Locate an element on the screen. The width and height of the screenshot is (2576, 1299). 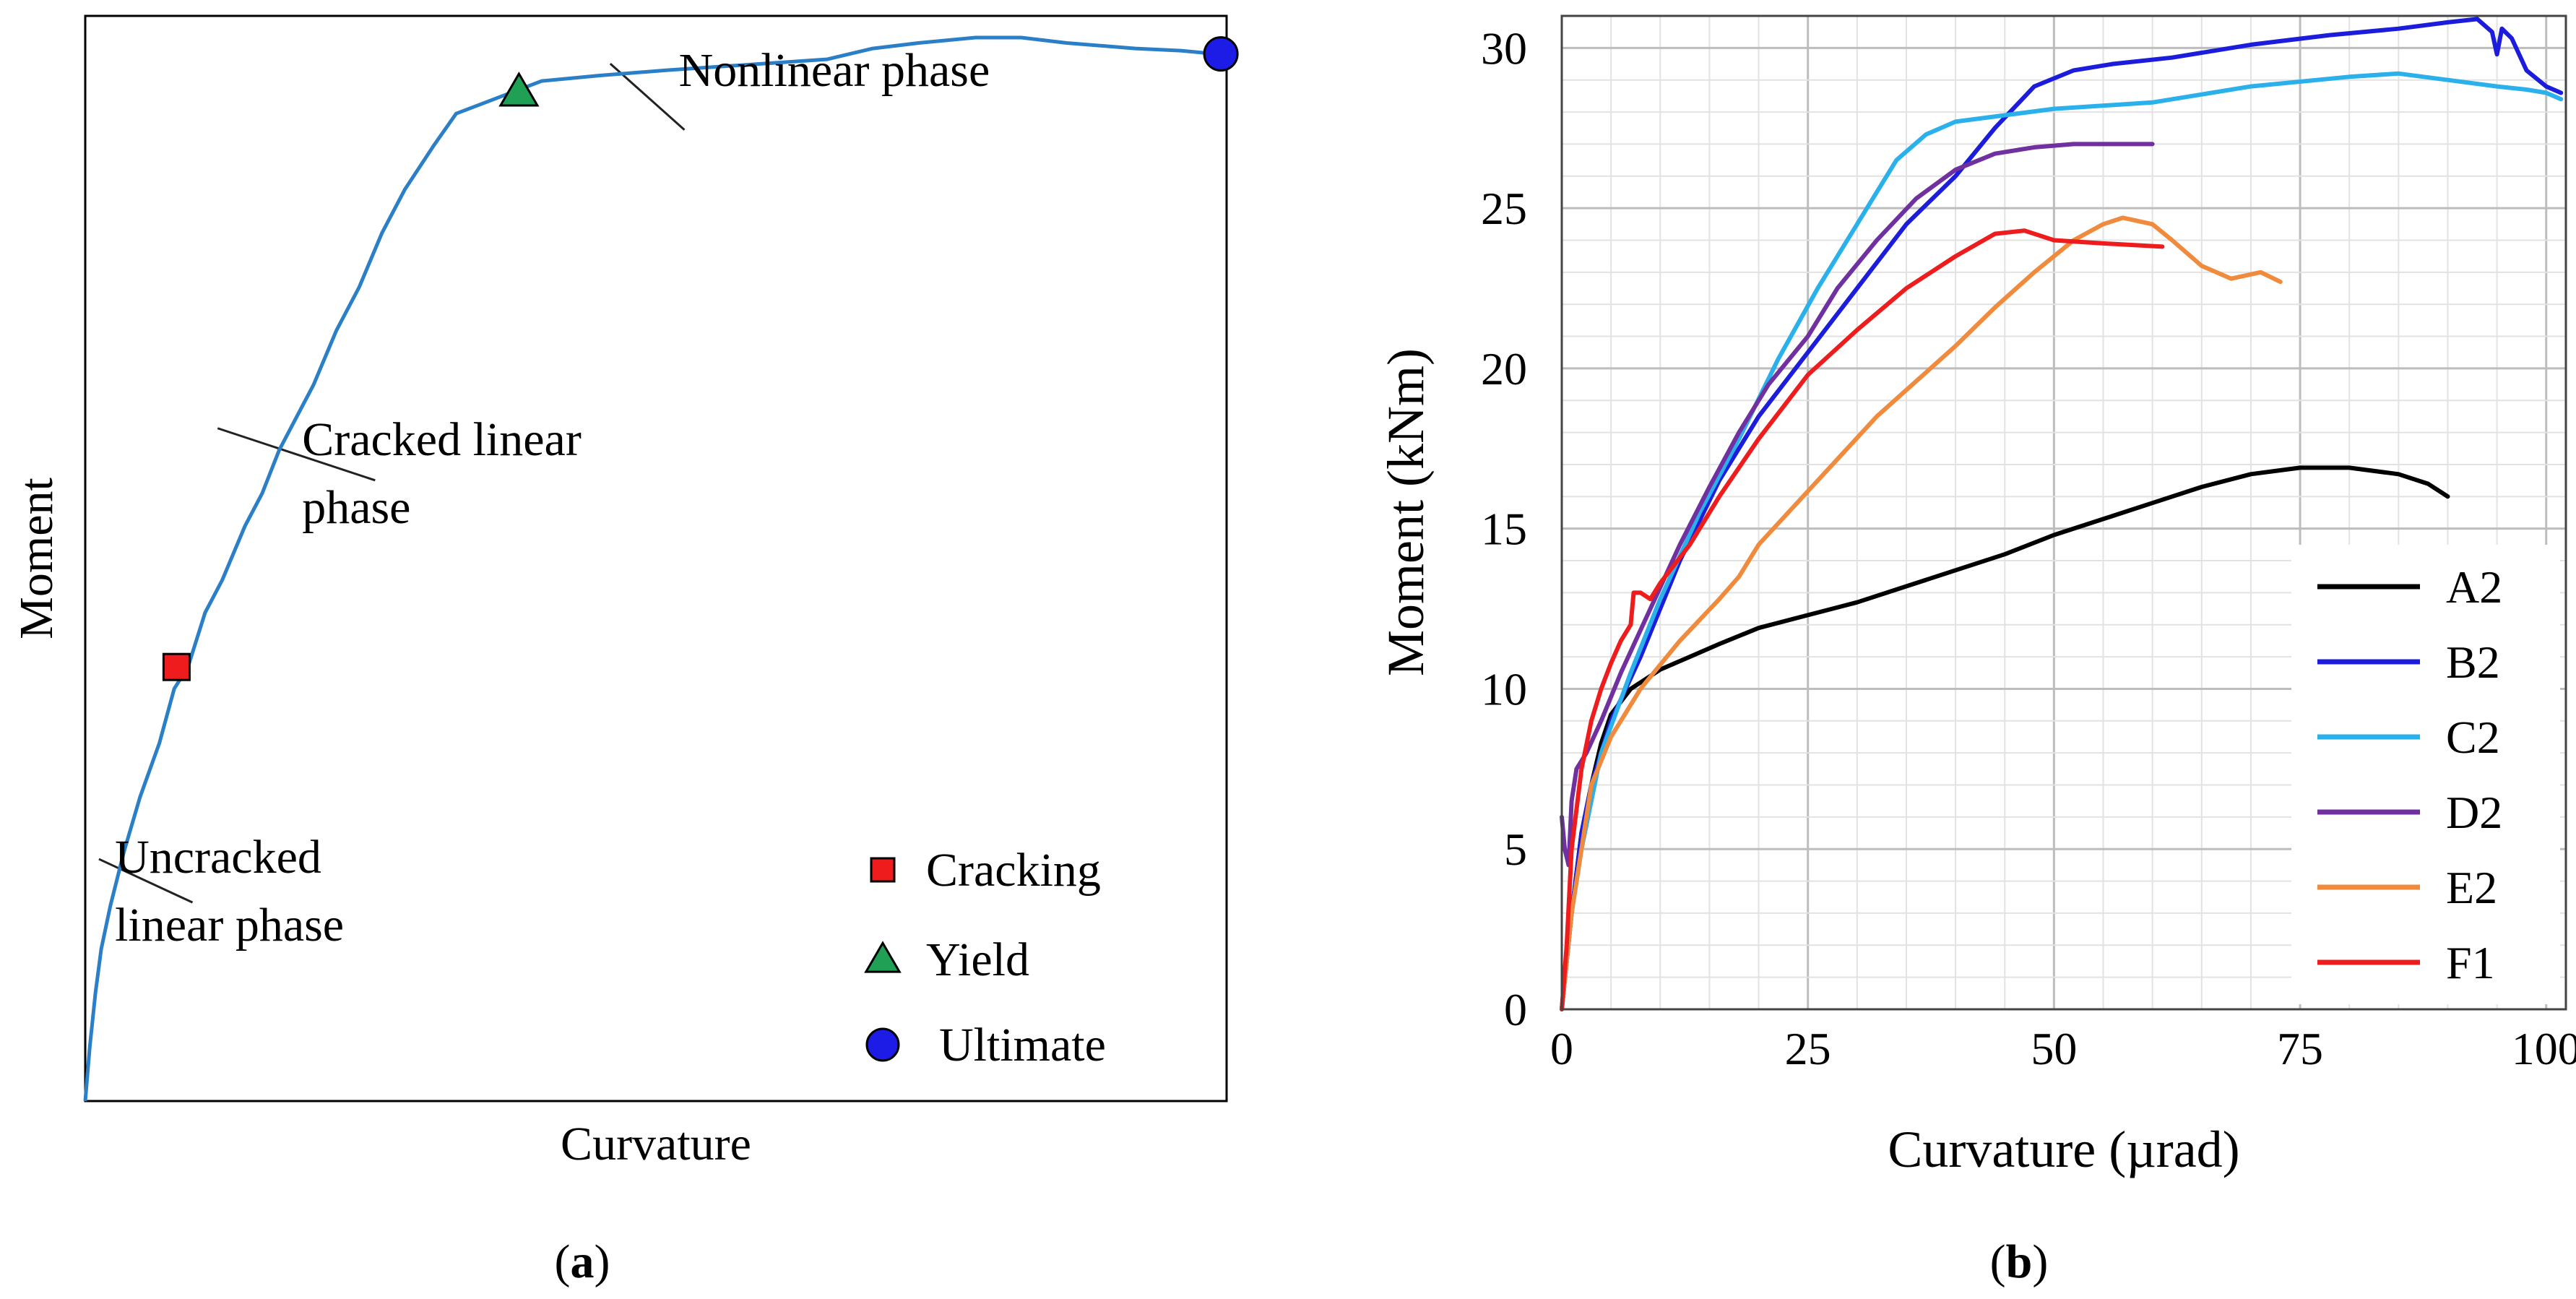
phase-annotation-line: Uncracked is located at coordinates (218, 857).